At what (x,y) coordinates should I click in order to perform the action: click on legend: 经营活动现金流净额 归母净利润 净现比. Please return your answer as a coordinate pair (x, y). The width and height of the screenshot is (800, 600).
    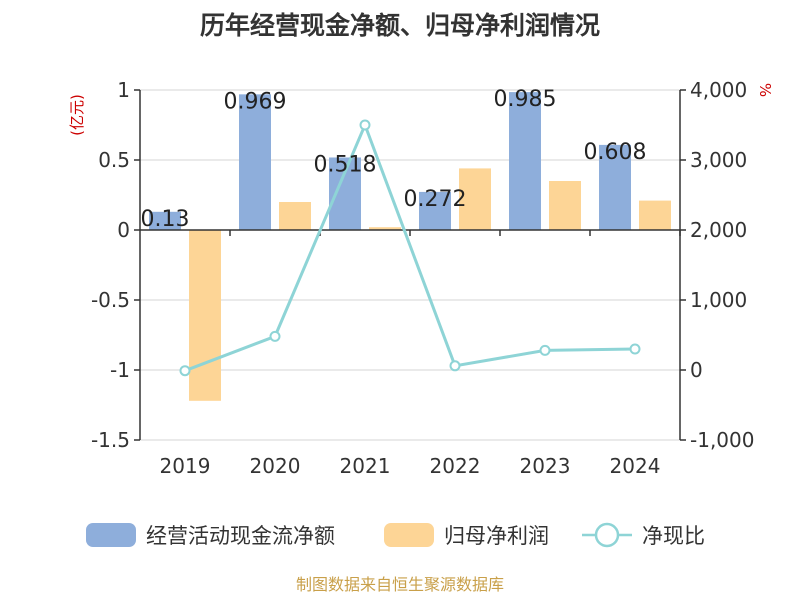
    Looking at the image, I should click on (395, 535).